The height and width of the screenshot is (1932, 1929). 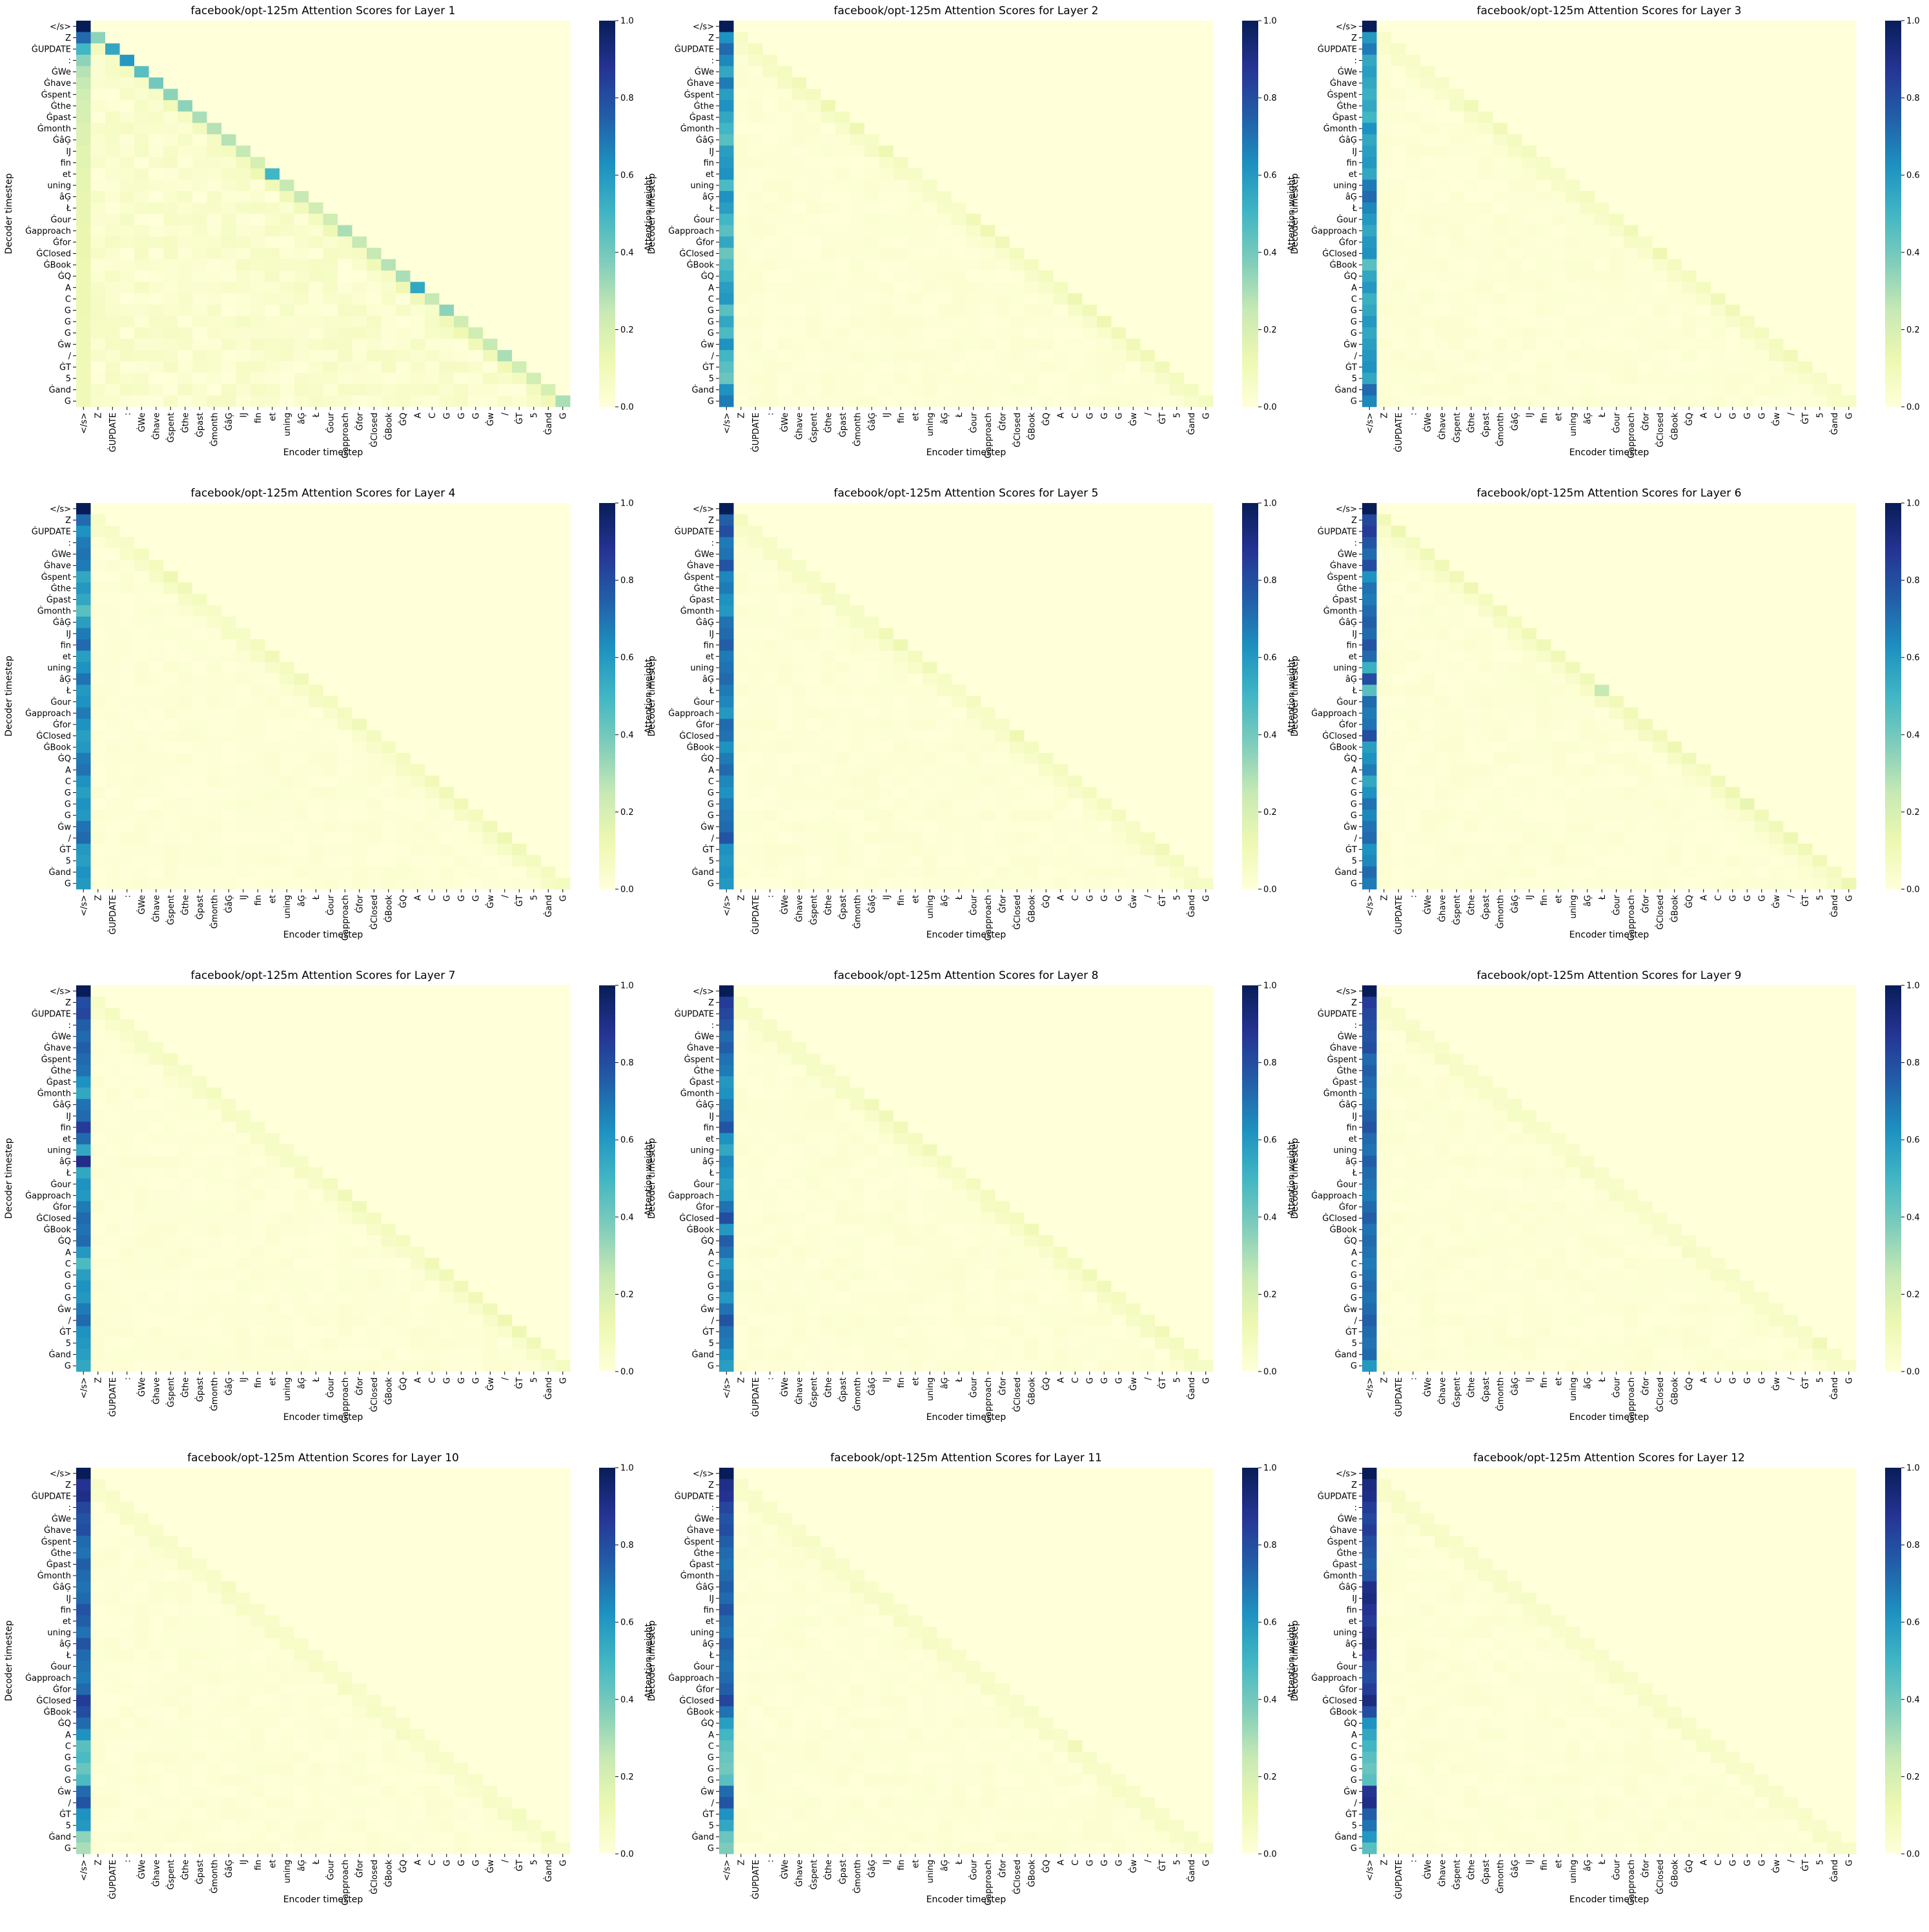 I want to click on y-tick-label: Ġthe, so click(x=61, y=105).